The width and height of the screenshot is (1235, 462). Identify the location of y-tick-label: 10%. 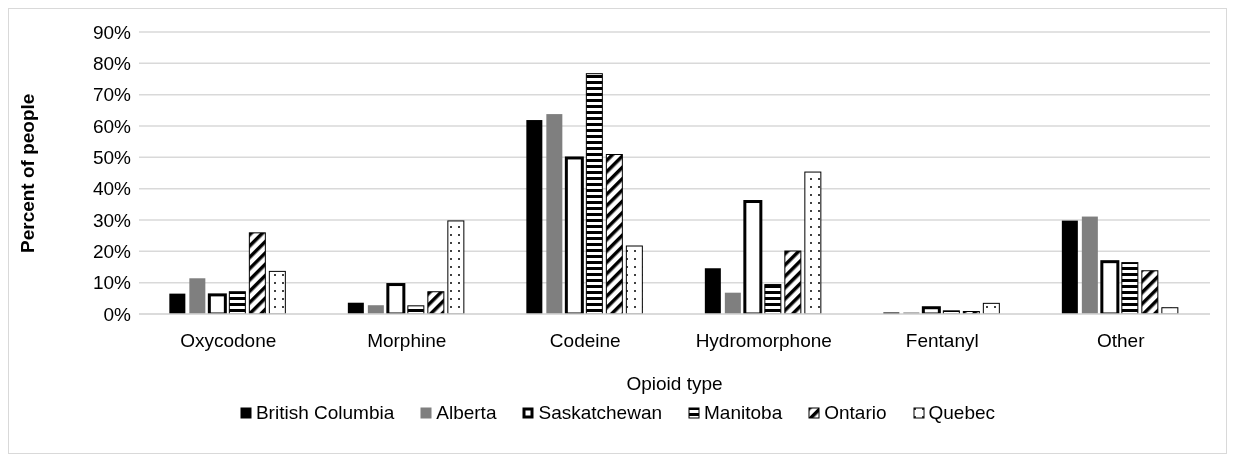
(112, 283).